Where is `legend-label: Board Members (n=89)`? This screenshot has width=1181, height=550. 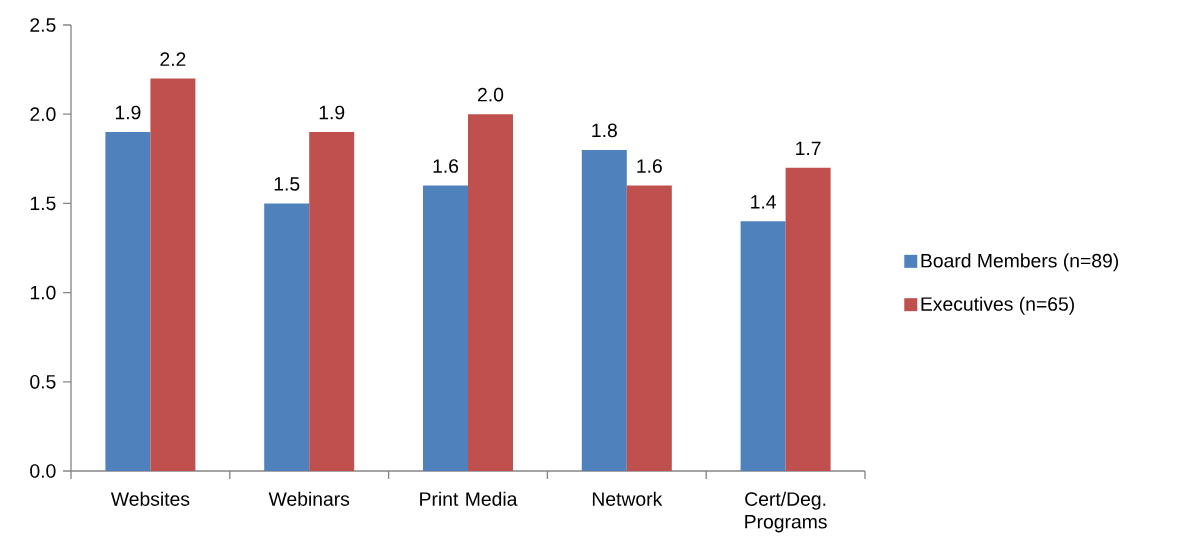
legend-label: Board Members (n=89) is located at coordinates (1020, 262).